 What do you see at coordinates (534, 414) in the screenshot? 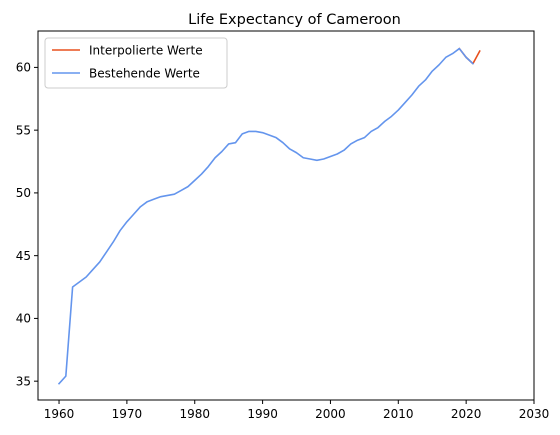
I see `x-tick-label: 2030` at bounding box center [534, 414].